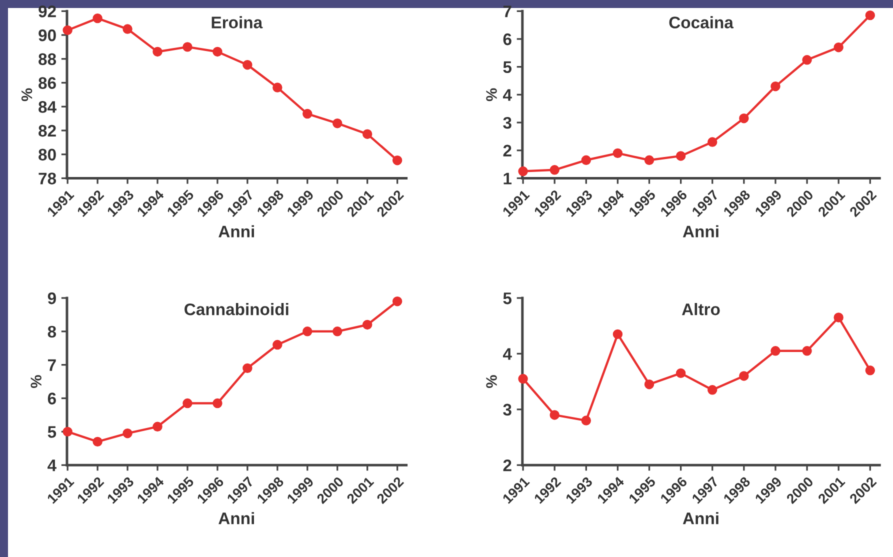 This screenshot has width=893, height=557. What do you see at coordinates (47, 12) in the screenshot?
I see `y-tick-label: 92` at bounding box center [47, 12].